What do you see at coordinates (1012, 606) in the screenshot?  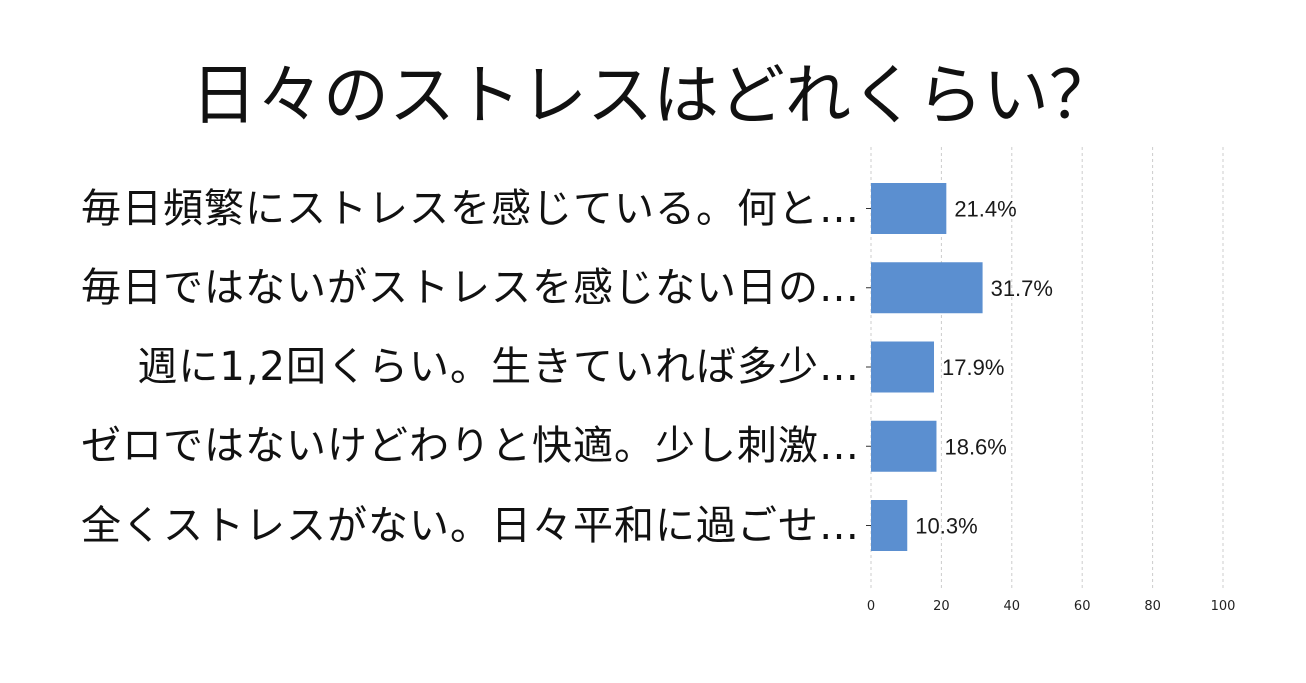 I see `x-tick-label: 40` at bounding box center [1012, 606].